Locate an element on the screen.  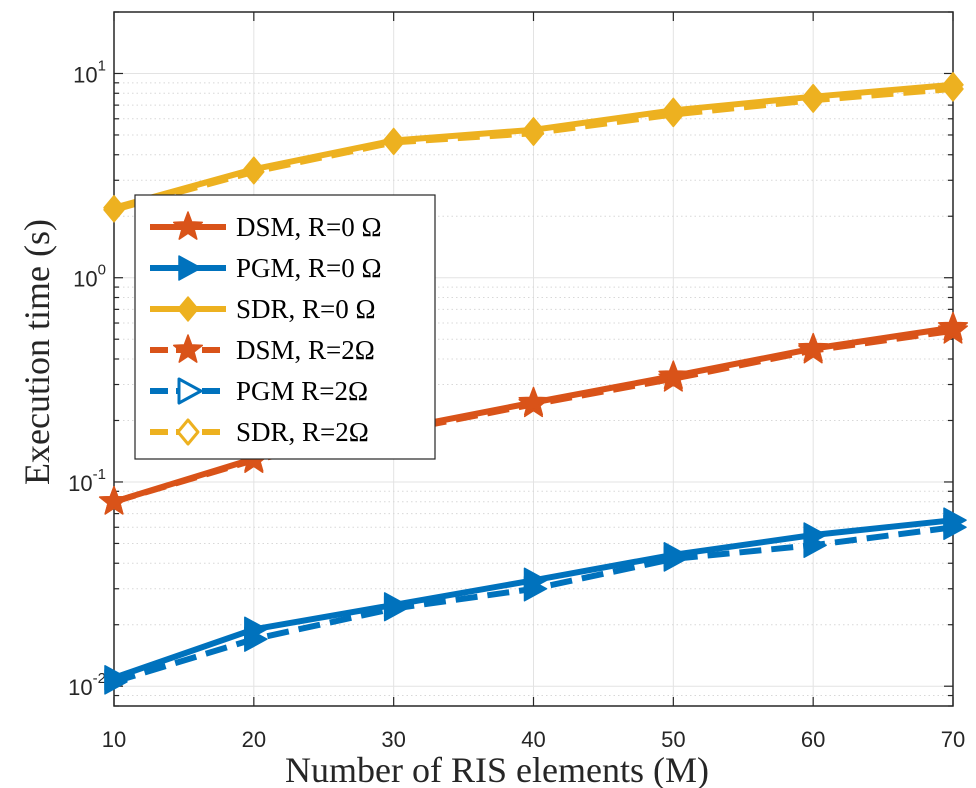
x-tick-label: 10 is located at coordinates (114, 739).